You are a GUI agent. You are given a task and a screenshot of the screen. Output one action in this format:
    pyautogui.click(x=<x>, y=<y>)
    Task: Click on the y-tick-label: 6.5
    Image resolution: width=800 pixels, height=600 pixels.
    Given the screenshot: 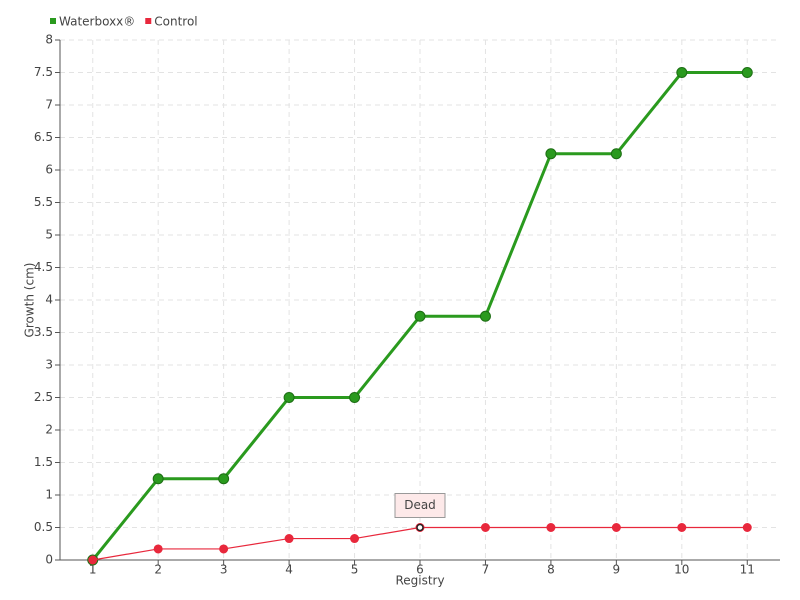 What is the action you would take?
    pyautogui.click(x=43, y=137)
    